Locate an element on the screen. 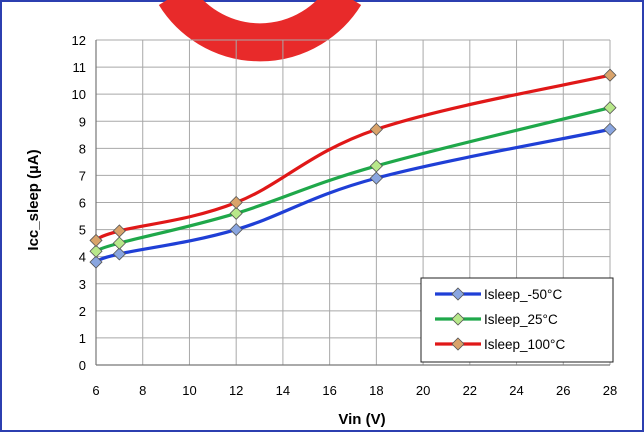 This screenshot has width=644, height=432. x-tick-label: 6 is located at coordinates (95, 390).